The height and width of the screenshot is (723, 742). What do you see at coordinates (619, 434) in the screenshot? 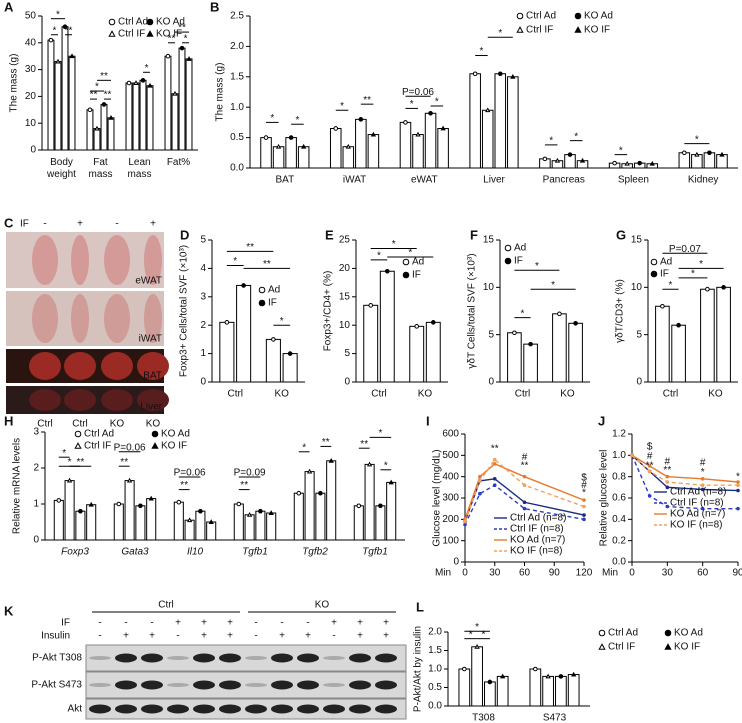
I see `y-tick-label: 1.2` at bounding box center [619, 434].